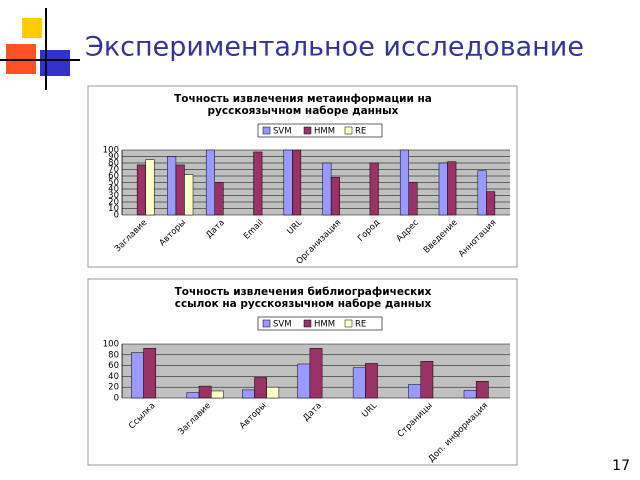 The width and height of the screenshot is (640, 480). What do you see at coordinates (621, 466) in the screenshot?
I see `page-number: 17` at bounding box center [621, 466].